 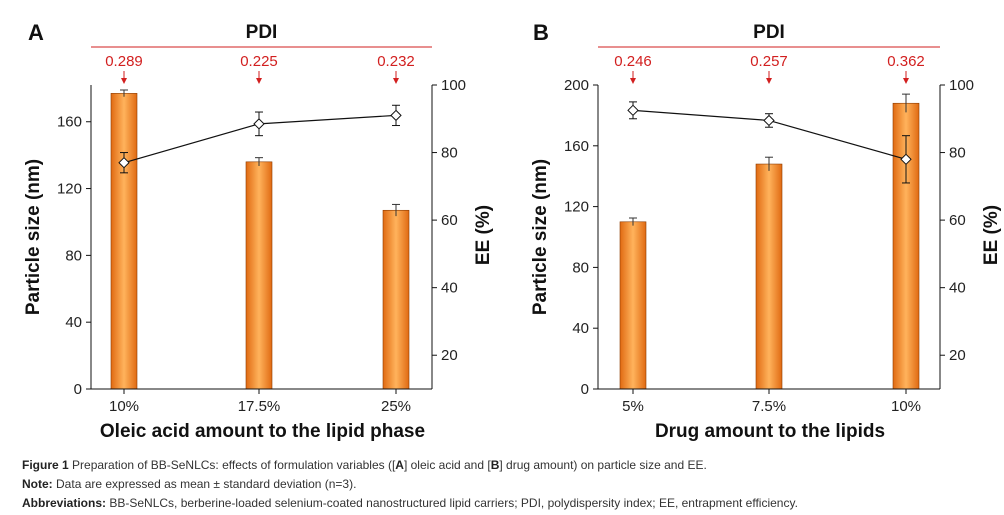 What do you see at coordinates (262, 431) in the screenshot?
I see `x-axis-label: Oleic acid amount to the lipid phase` at bounding box center [262, 431].